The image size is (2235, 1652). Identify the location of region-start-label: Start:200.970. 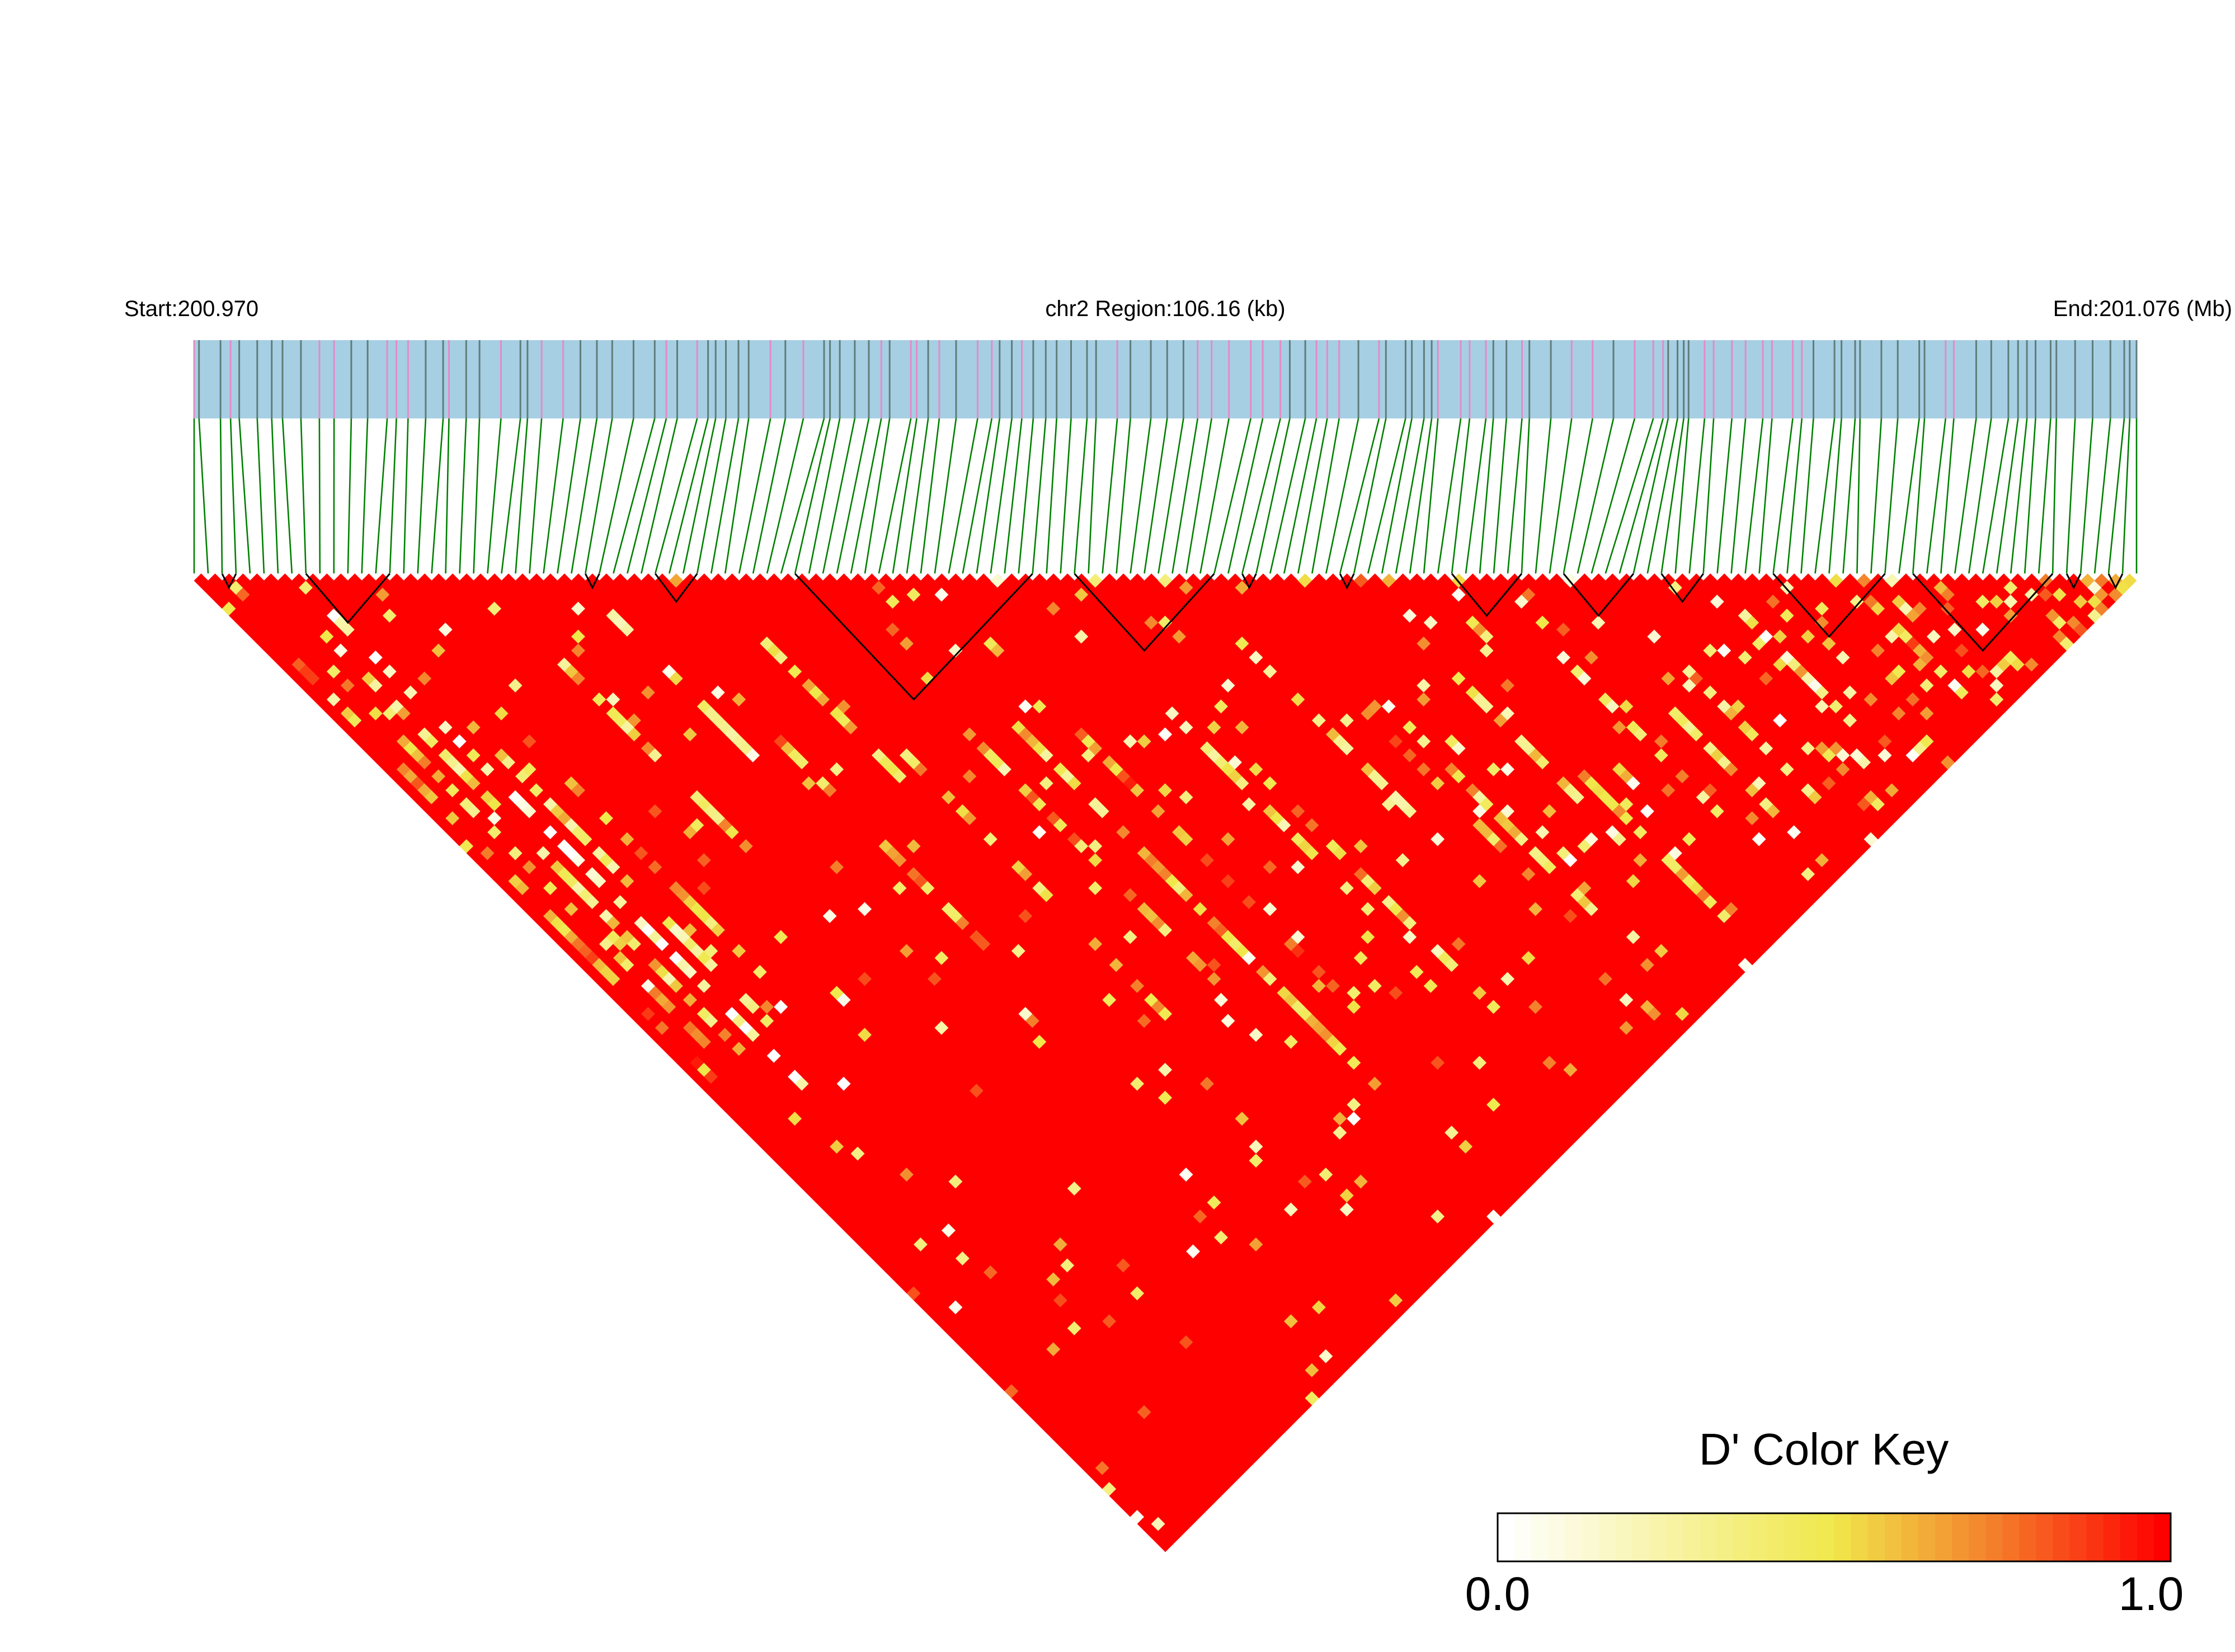
(191, 308).